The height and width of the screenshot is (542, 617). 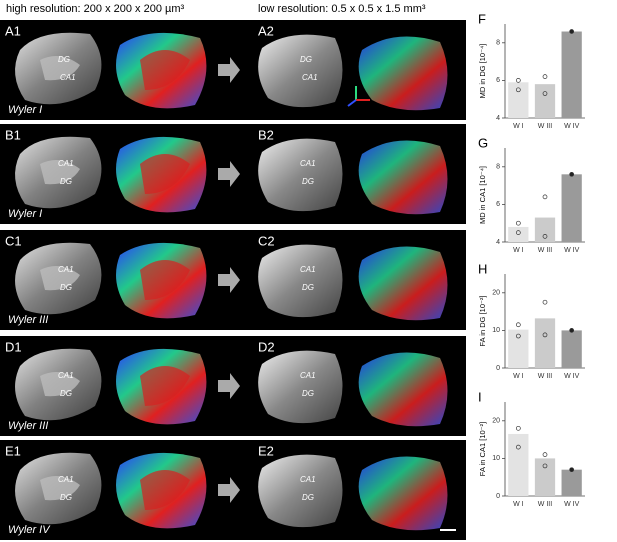 What do you see at coordinates (266, 30) in the screenshot?
I see `panel-id: A2` at bounding box center [266, 30].